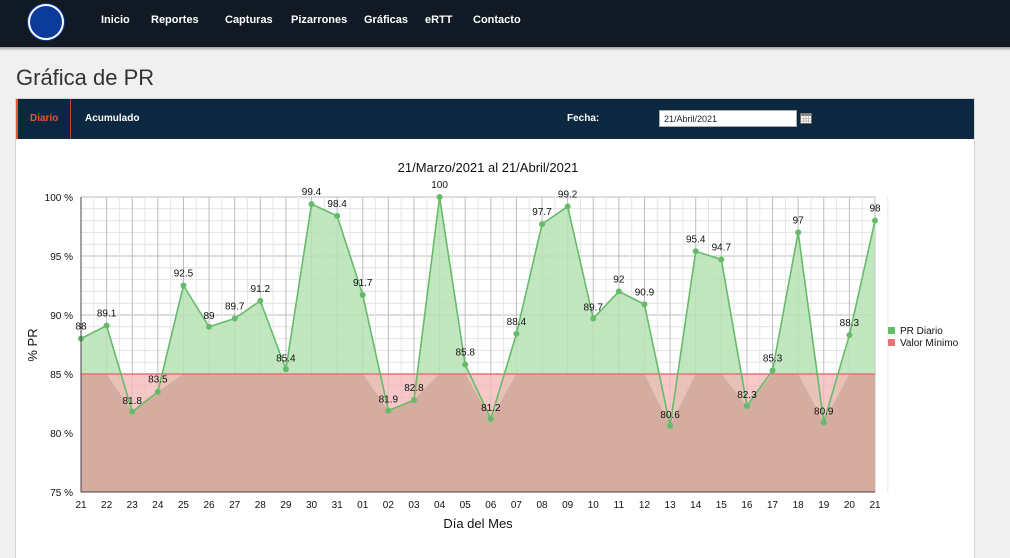  I want to click on tab-acumulado: Acumulado, so click(112, 118).